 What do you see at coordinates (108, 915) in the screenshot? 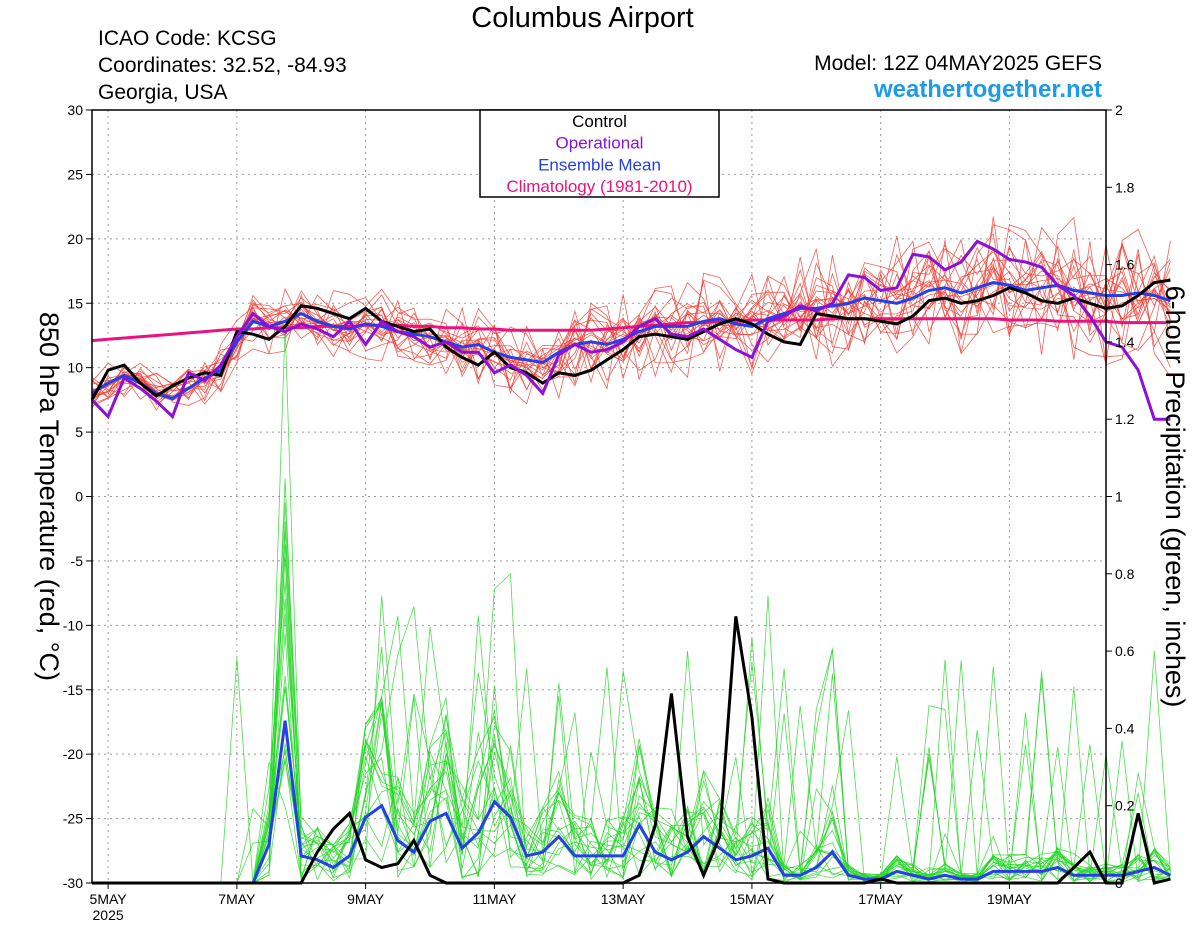
I see `x-tick-year: 2025` at bounding box center [108, 915].